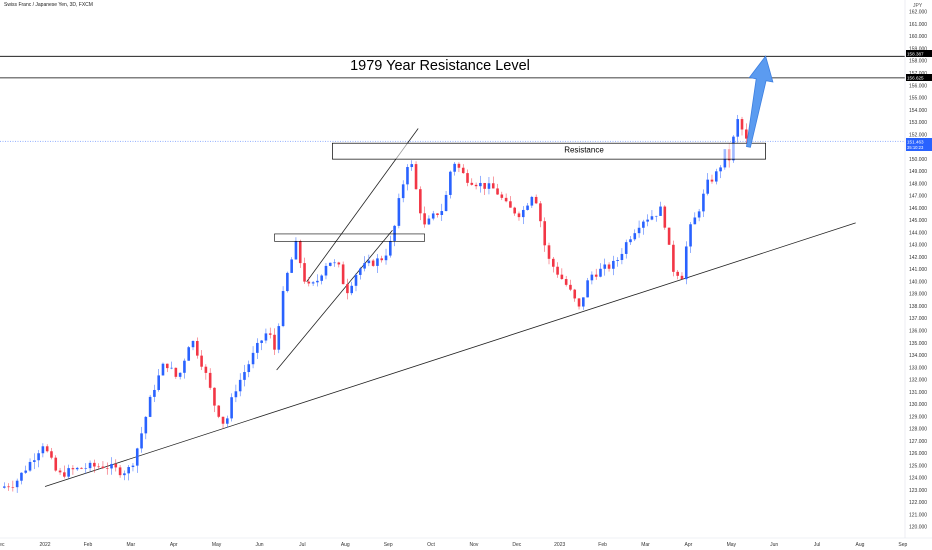 Image resolution: width=932 pixels, height=550 pixels. Describe the element at coordinates (334, 300) in the screenshot. I see `trendline` at that location.